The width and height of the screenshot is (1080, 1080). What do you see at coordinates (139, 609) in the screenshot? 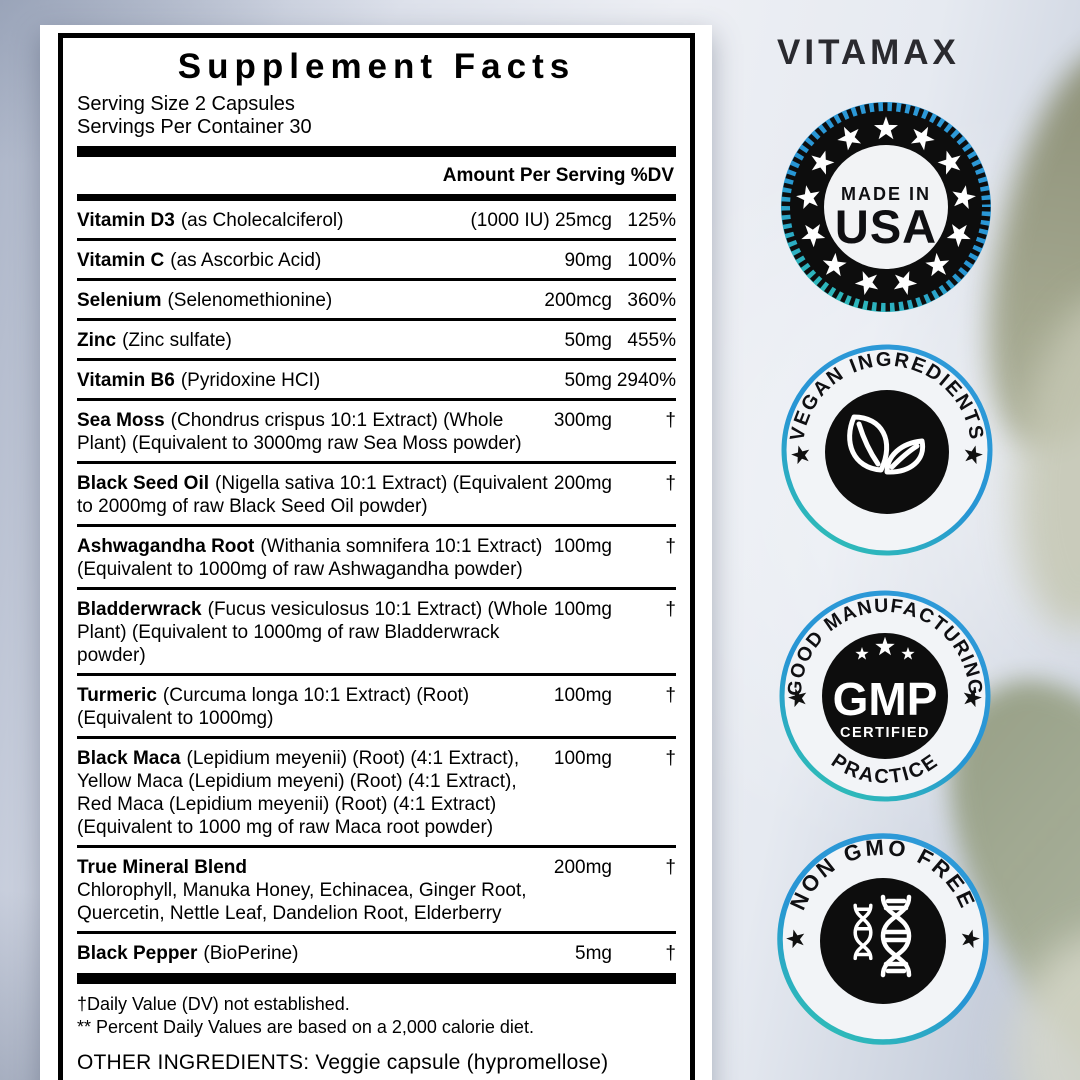
I see `ingredient-name: Bladderwrack` at bounding box center [139, 609].